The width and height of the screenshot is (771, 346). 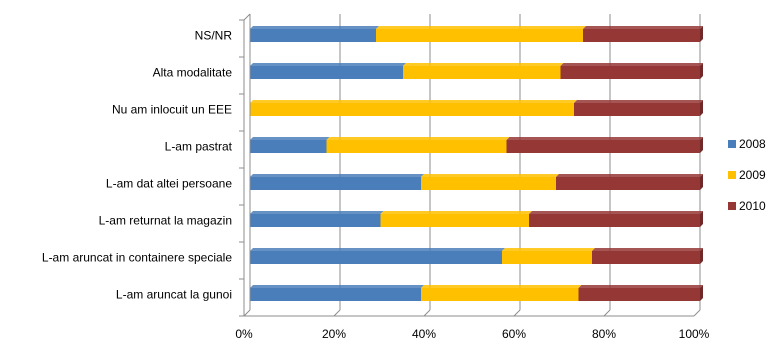 What do you see at coordinates (424, 334) in the screenshot?
I see `x-tick-label: 40%` at bounding box center [424, 334].